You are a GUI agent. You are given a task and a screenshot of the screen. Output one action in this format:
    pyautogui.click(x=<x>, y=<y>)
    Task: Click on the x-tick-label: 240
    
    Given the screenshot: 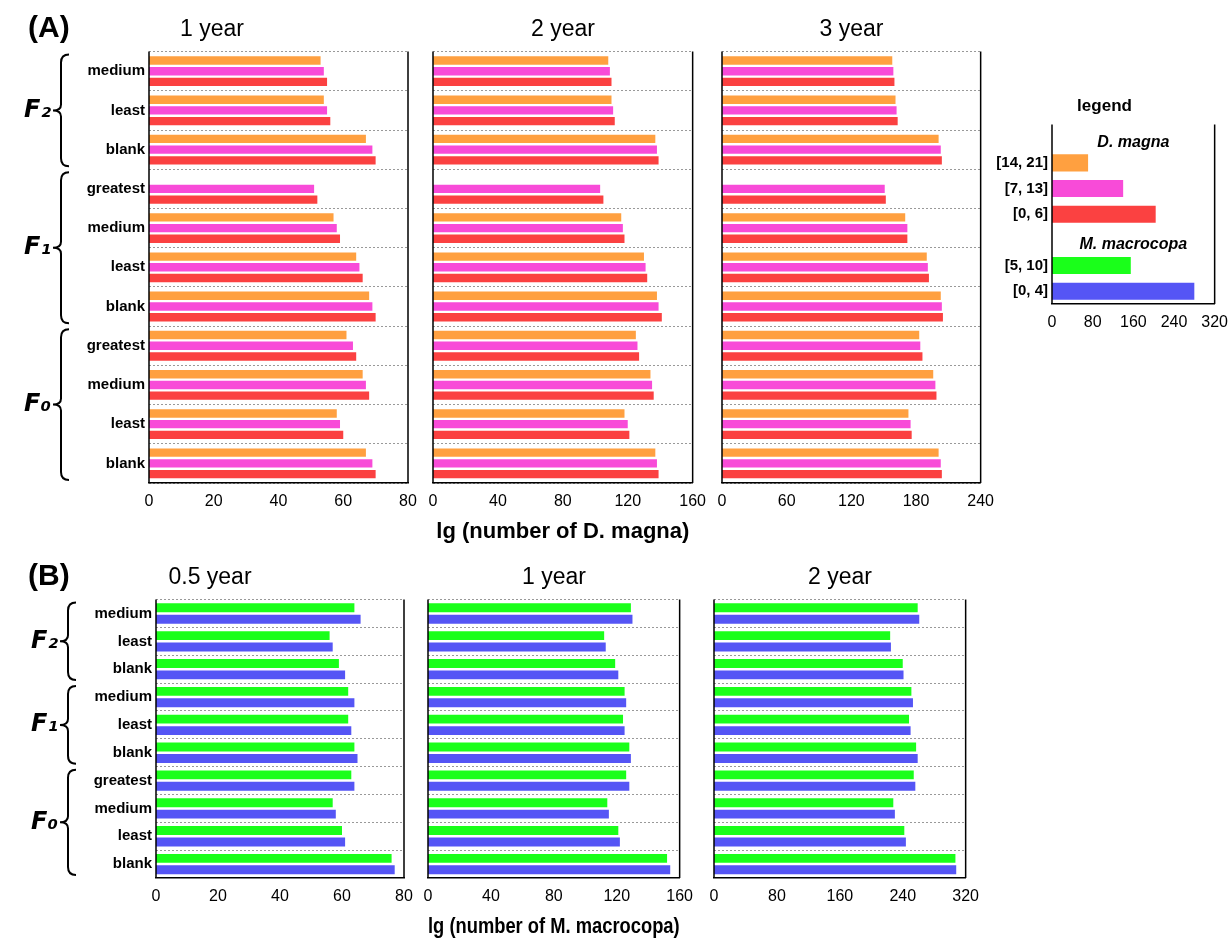 What is the action you would take?
    pyautogui.click(x=981, y=501)
    